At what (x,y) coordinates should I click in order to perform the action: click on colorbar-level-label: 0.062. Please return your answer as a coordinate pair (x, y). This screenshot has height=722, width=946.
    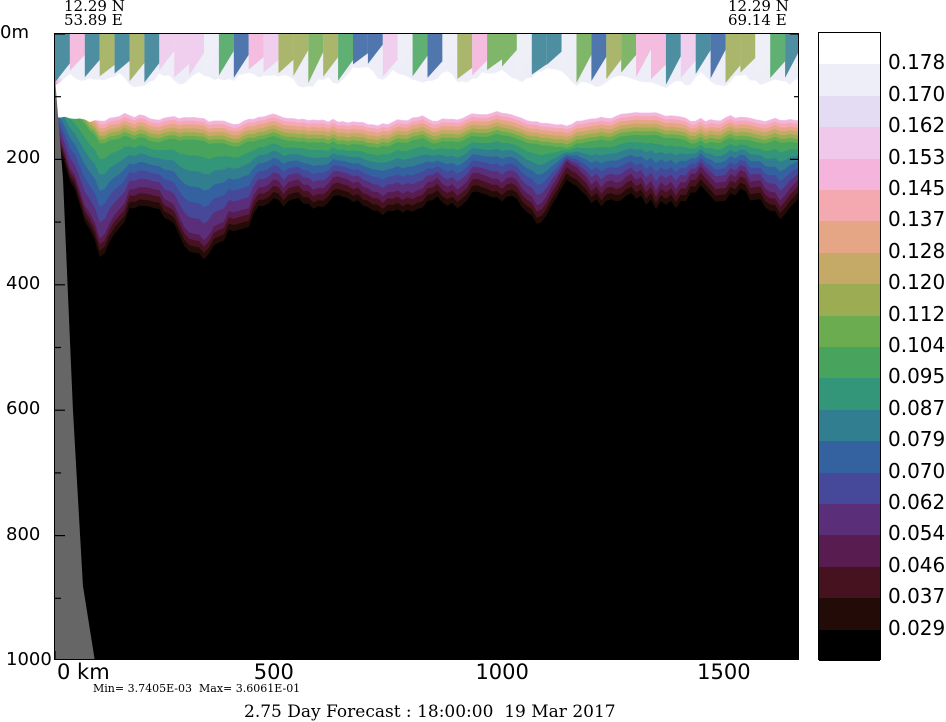
    Looking at the image, I should click on (917, 502).